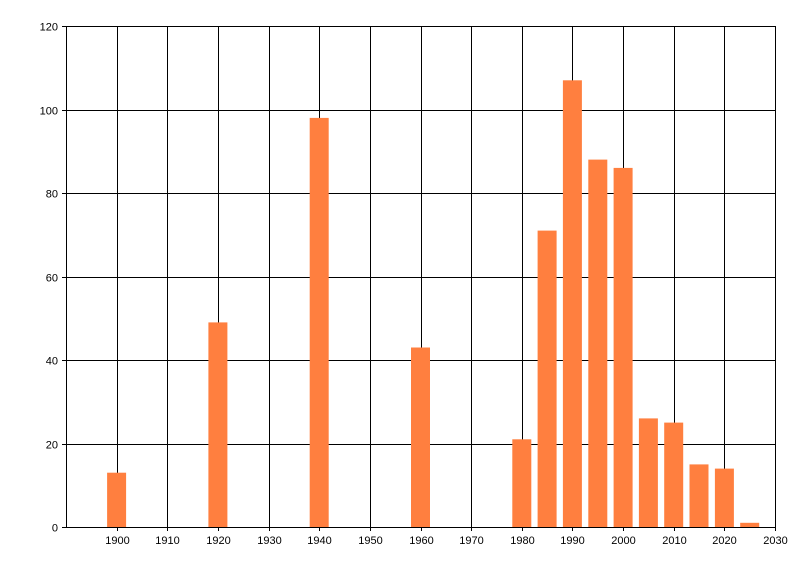  Describe the element at coordinates (319, 541) in the screenshot. I see `x-tick-label: 1940` at that location.